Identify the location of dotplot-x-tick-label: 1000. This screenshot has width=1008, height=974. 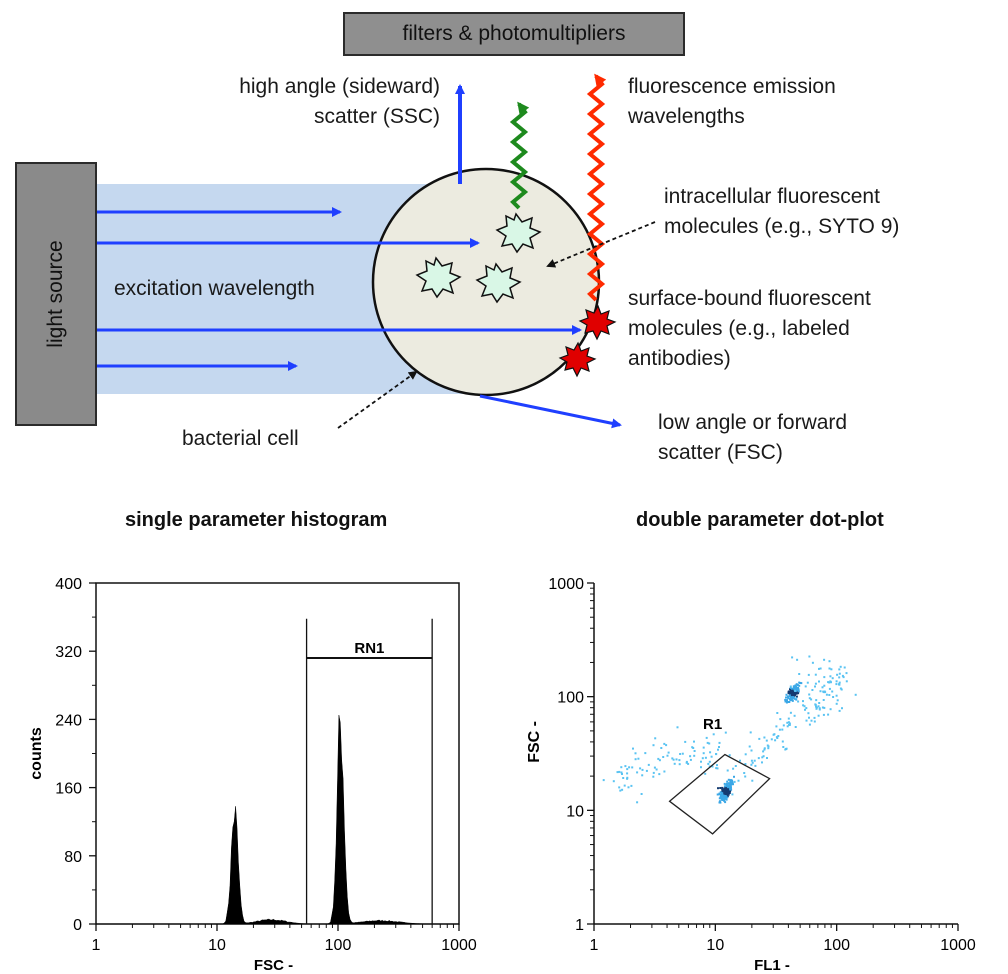
(958, 945).